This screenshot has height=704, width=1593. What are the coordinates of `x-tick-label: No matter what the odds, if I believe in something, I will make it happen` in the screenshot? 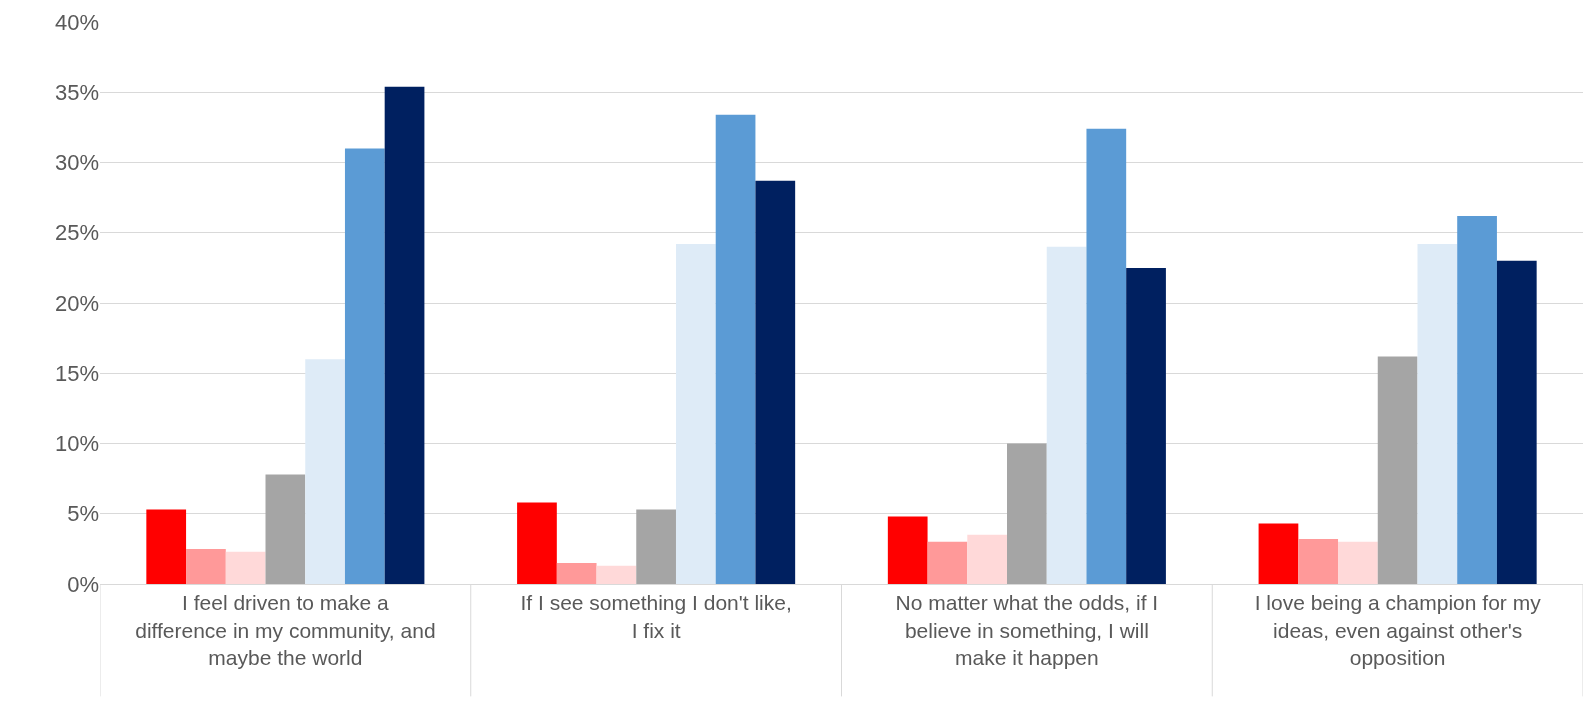 It's located at (1027, 630).